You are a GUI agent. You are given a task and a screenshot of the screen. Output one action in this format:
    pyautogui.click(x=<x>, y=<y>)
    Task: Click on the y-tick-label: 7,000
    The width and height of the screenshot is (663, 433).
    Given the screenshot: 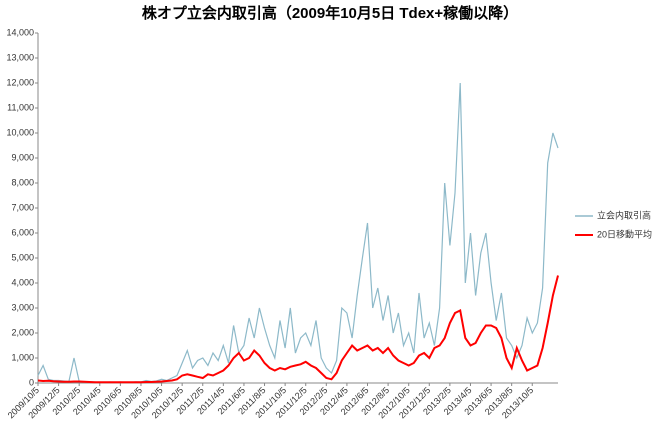 What is the action you would take?
    pyautogui.click(x=22, y=207)
    